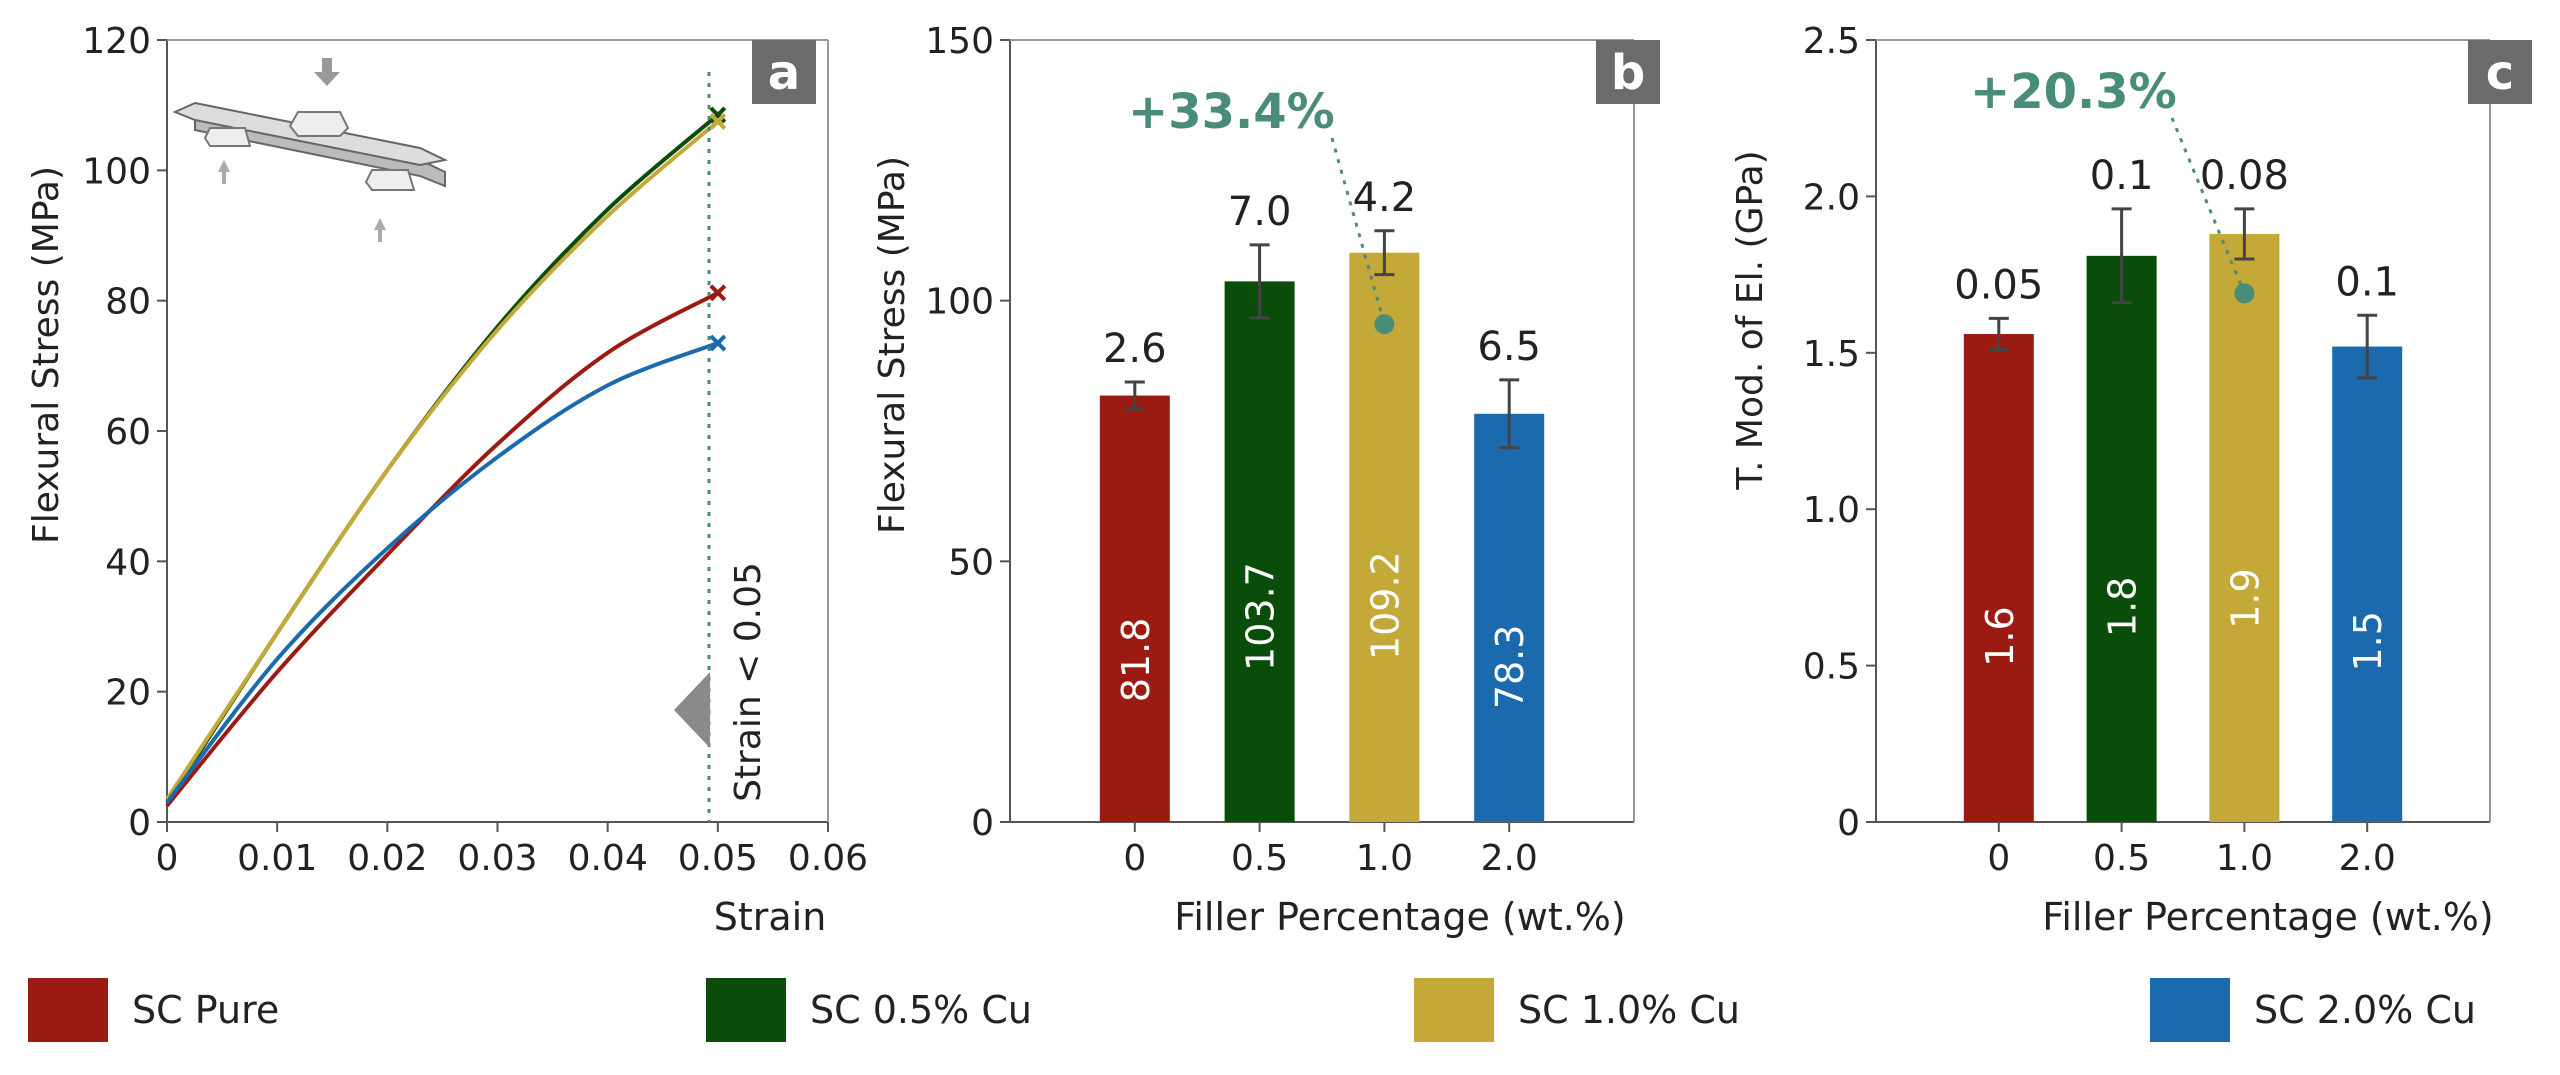  What do you see at coordinates (1629, 1010) in the screenshot?
I see `legend-label: SC 1.0% Cu` at bounding box center [1629, 1010].